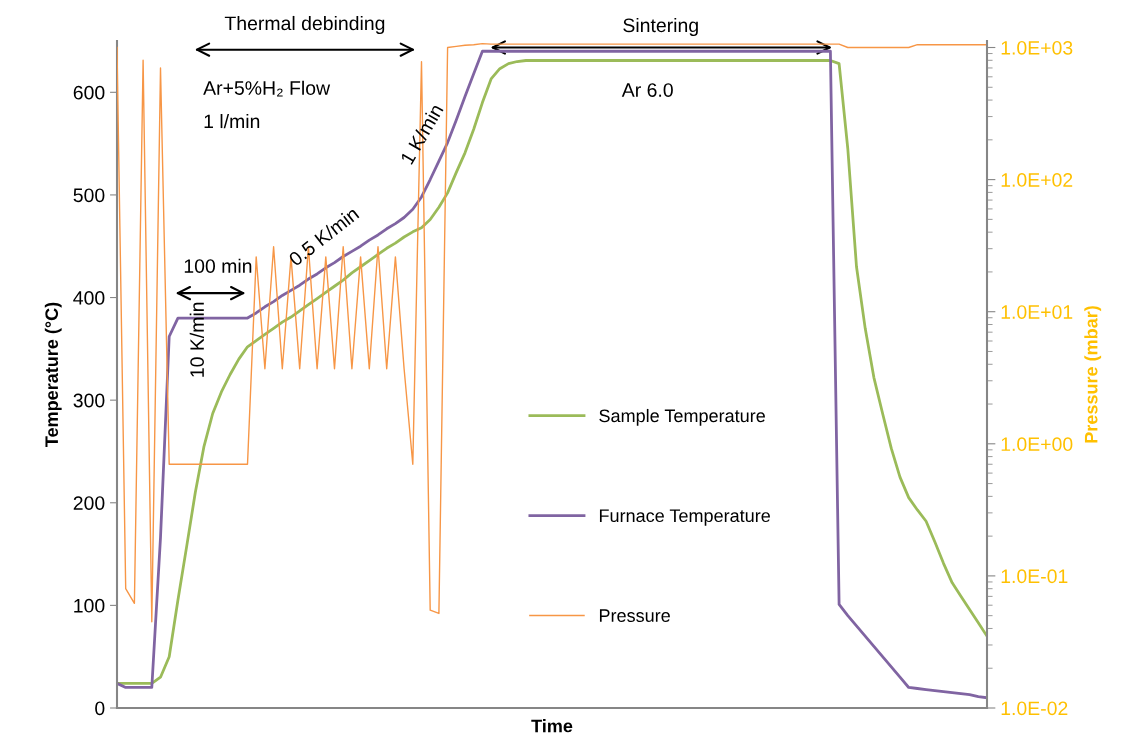 This screenshot has width=1138, height=751. Describe the element at coordinates (218, 265) in the screenshot. I see `annotation: 100 min` at that location.